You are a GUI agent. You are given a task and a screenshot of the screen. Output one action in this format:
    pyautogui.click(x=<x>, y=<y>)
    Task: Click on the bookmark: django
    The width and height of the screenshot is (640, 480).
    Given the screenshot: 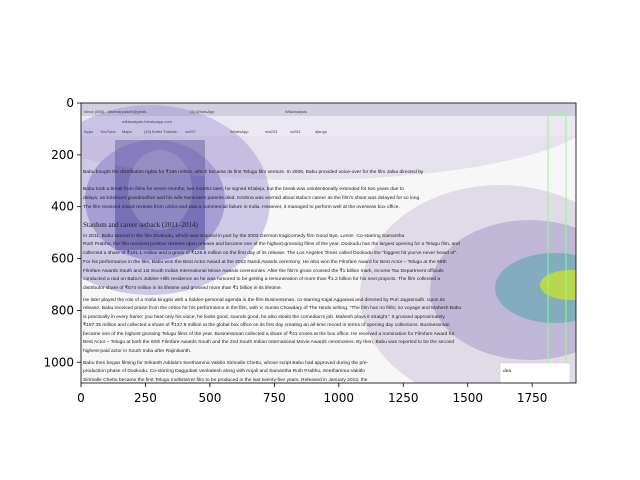 What is the action you would take?
    pyautogui.click(x=321, y=131)
    